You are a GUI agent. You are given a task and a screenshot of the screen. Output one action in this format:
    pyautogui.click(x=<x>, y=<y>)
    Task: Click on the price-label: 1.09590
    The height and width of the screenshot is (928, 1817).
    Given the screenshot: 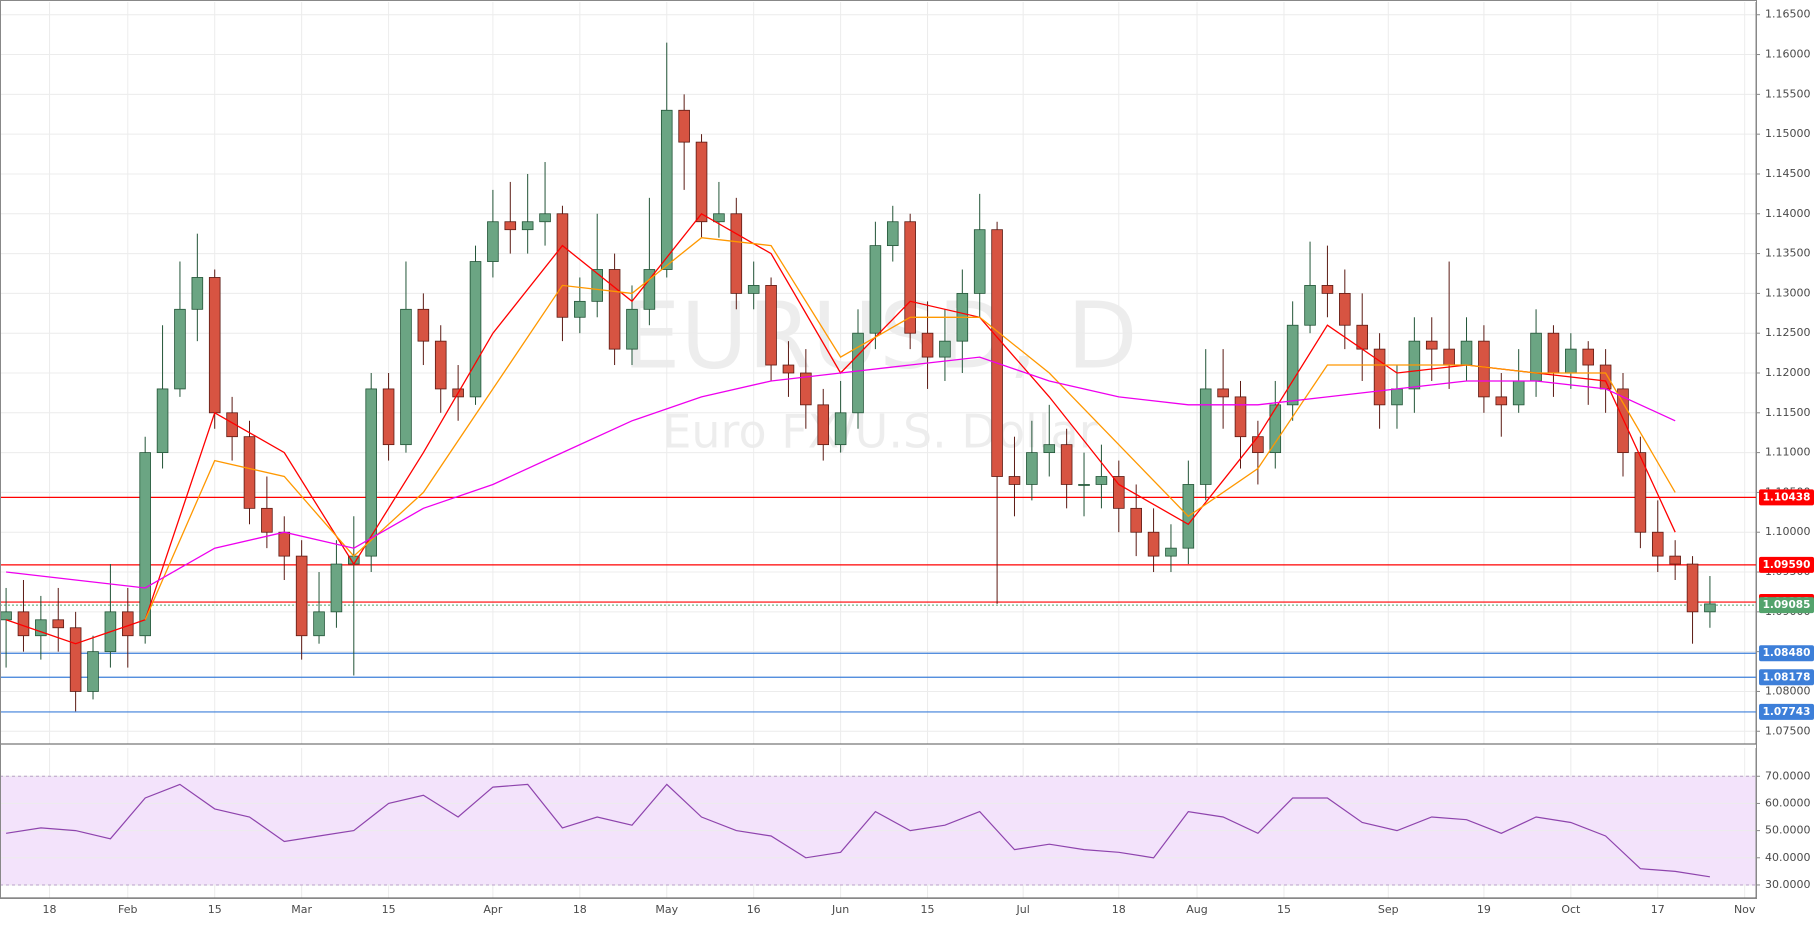 What is the action you would take?
    pyautogui.click(x=1787, y=565)
    